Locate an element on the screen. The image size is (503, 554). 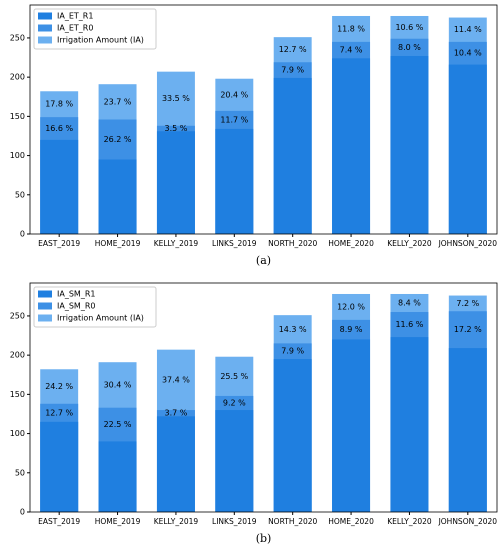
gap-label: 11.4 % is located at coordinates (468, 29).